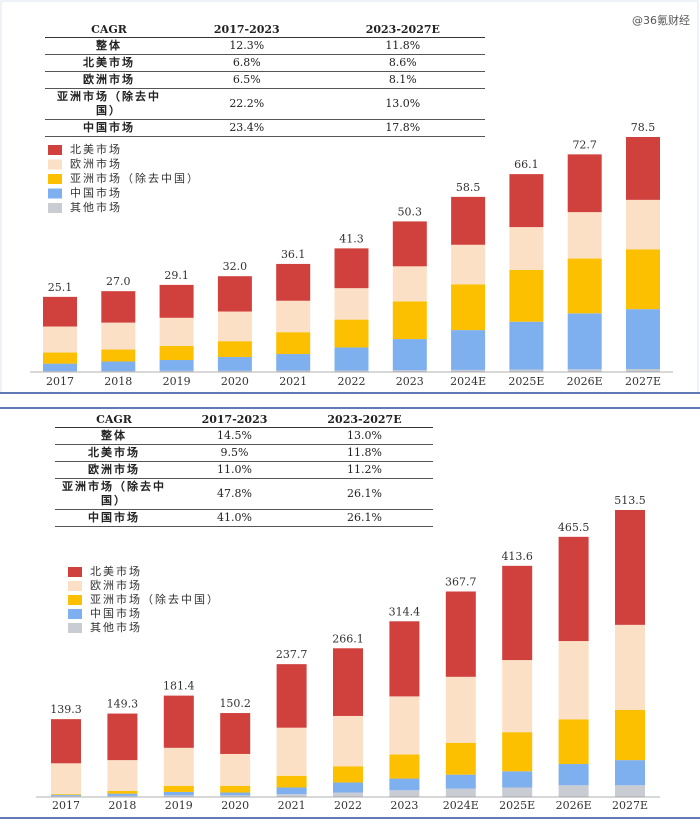 This screenshot has height=830, width=700. Describe the element at coordinates (244, 436) in the screenshot. I see `table-row: 整体 14.5% 13.0%` at that location.